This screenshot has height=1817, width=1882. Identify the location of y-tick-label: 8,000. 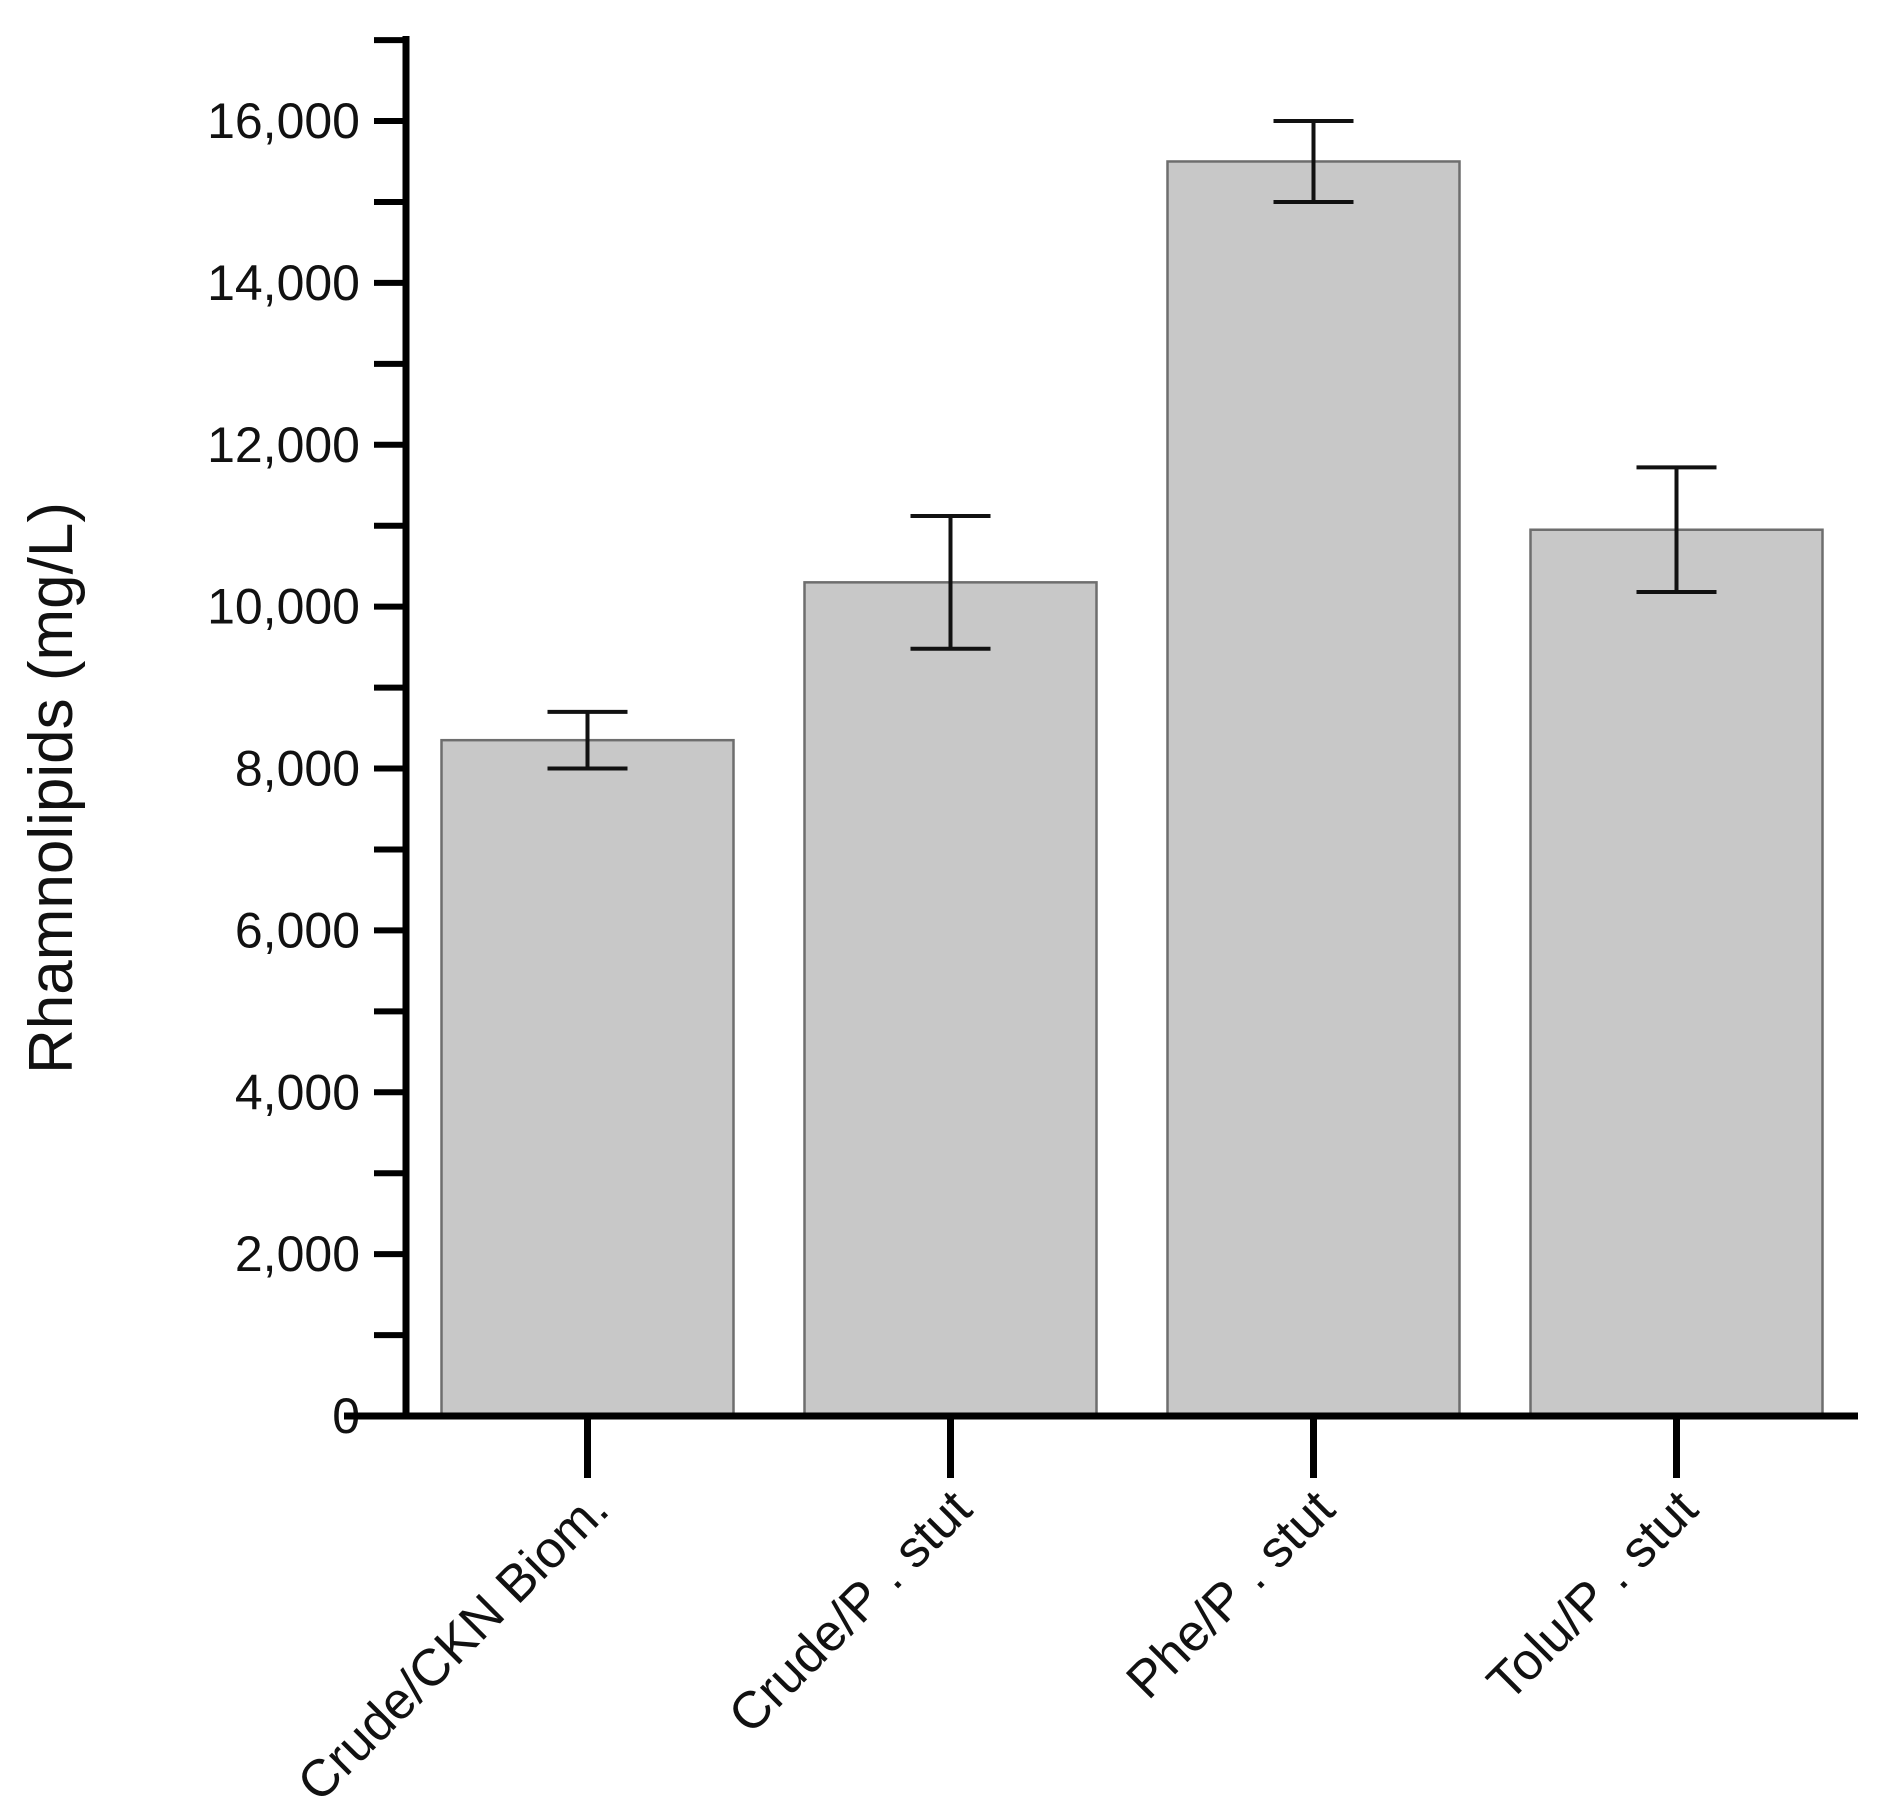
(297, 769).